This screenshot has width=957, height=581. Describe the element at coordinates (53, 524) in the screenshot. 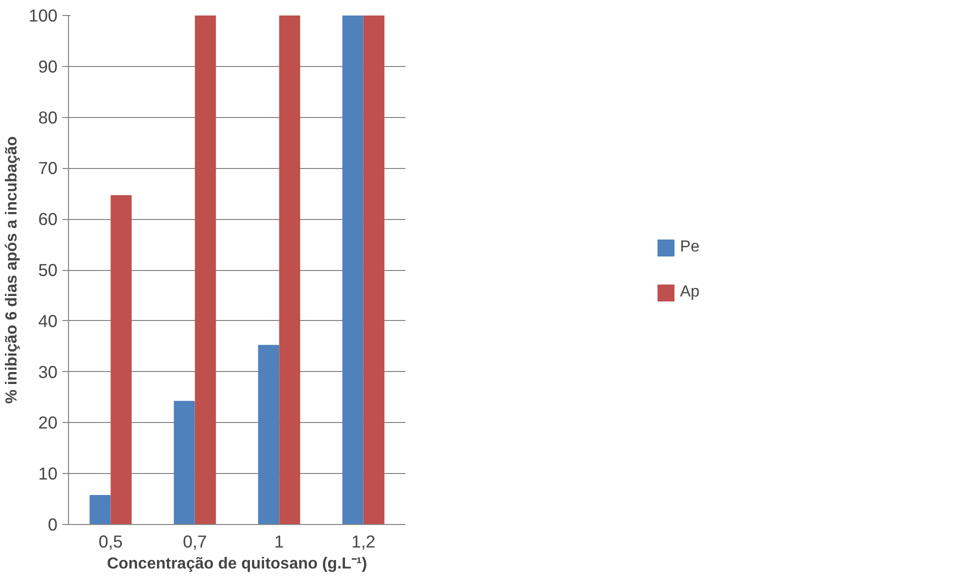

I see `y-tick-label: 0` at that location.